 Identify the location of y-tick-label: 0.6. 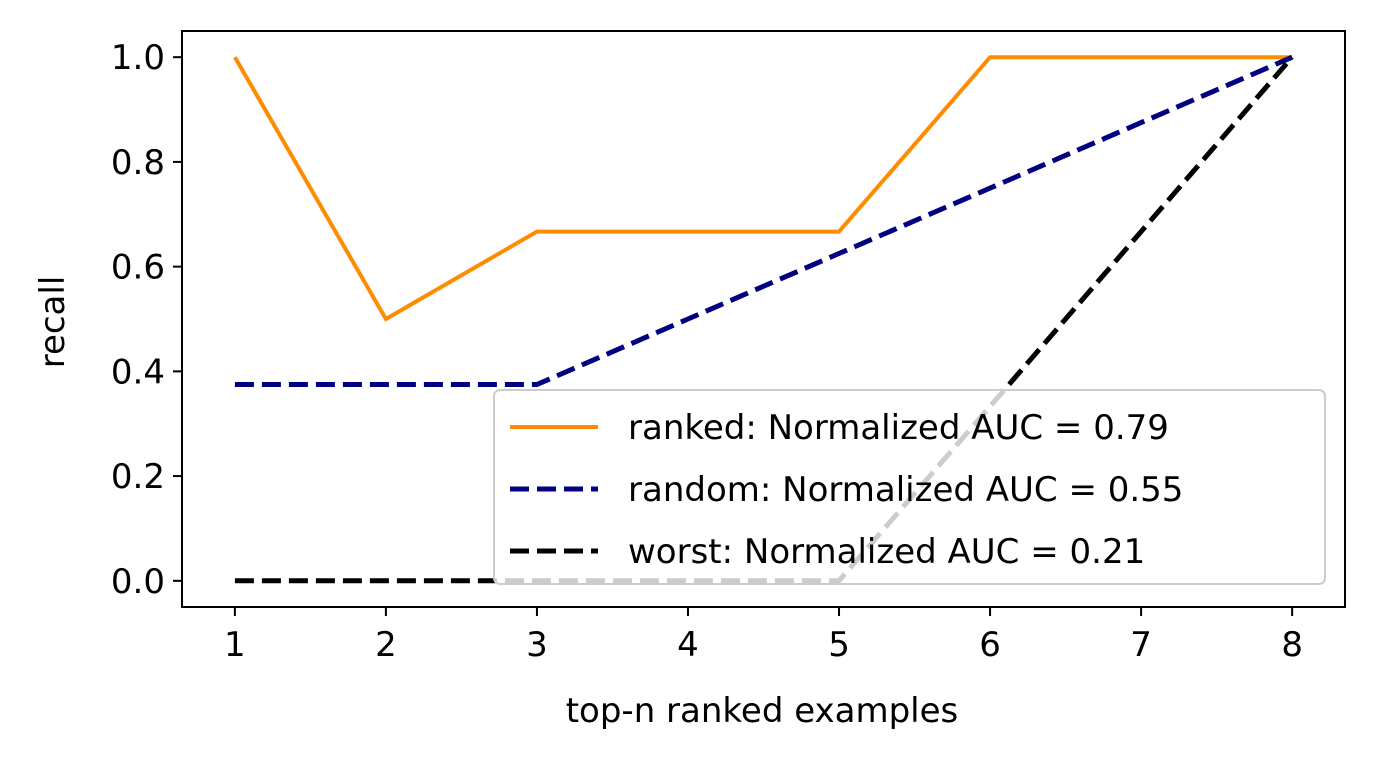
(138, 268).